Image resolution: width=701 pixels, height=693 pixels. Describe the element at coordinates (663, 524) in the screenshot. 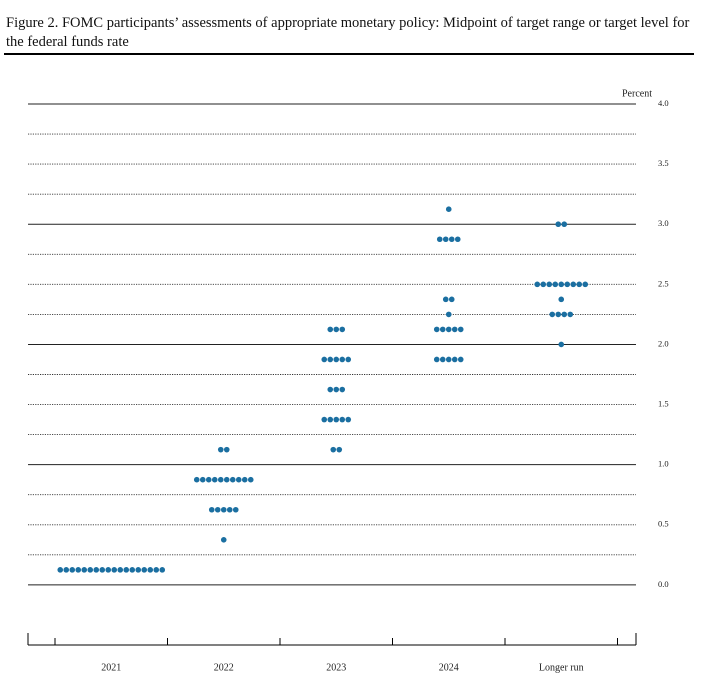

I see `y-tick-label: 0.5` at that location.